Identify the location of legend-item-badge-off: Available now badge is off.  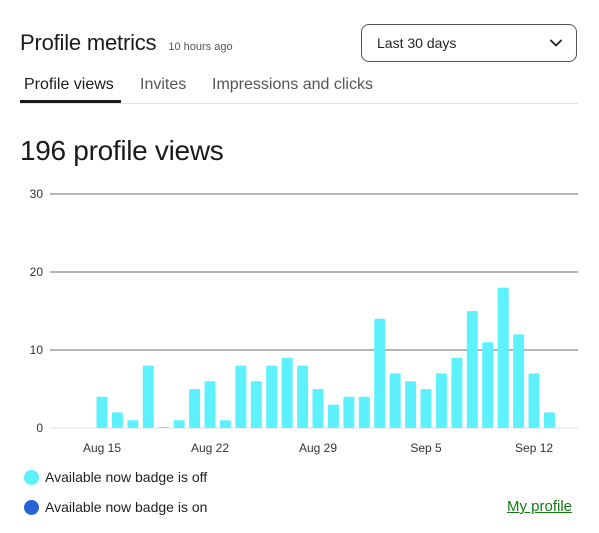
(115, 477).